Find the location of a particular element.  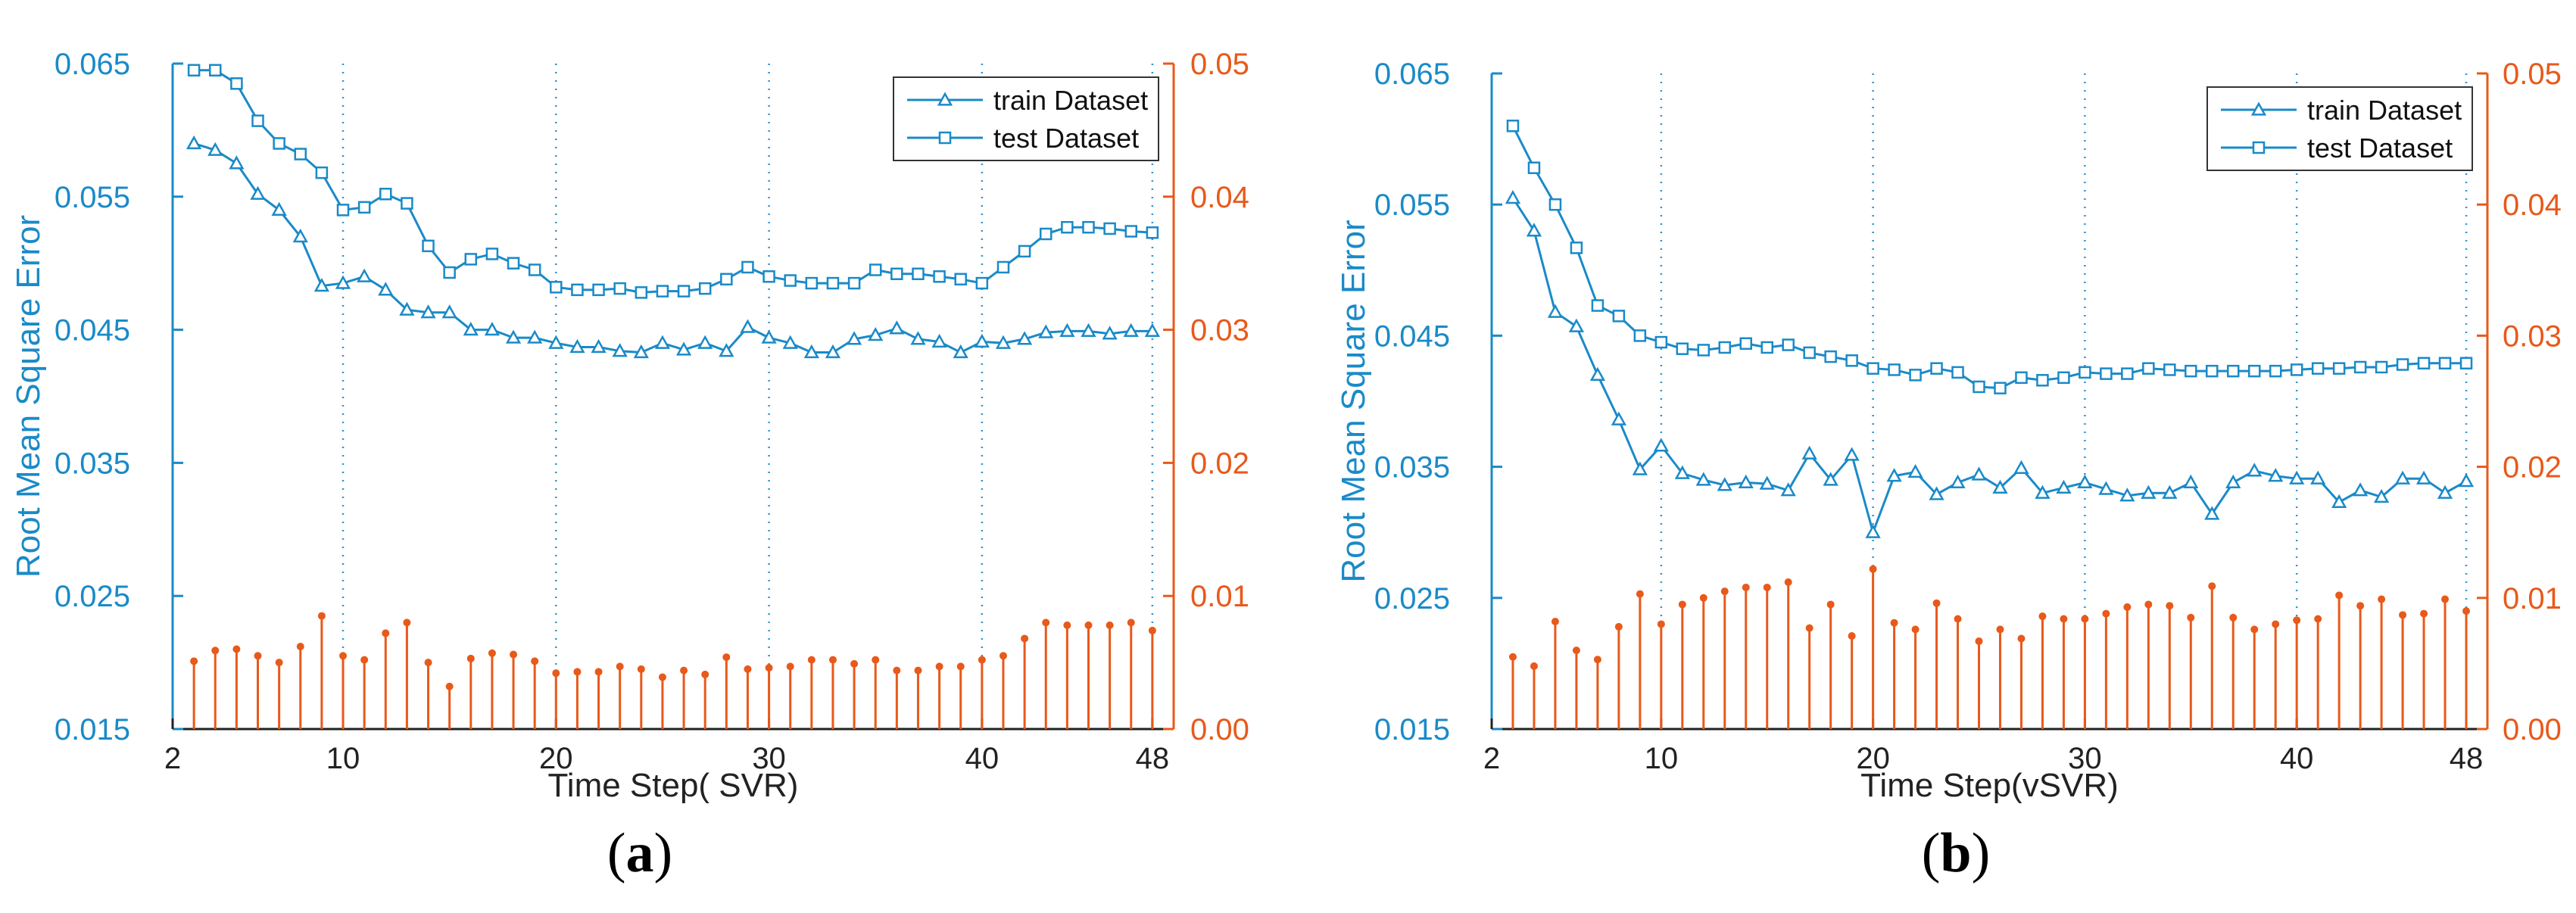

panel-b-y-tick-label: 0.065 is located at coordinates (1412, 74).